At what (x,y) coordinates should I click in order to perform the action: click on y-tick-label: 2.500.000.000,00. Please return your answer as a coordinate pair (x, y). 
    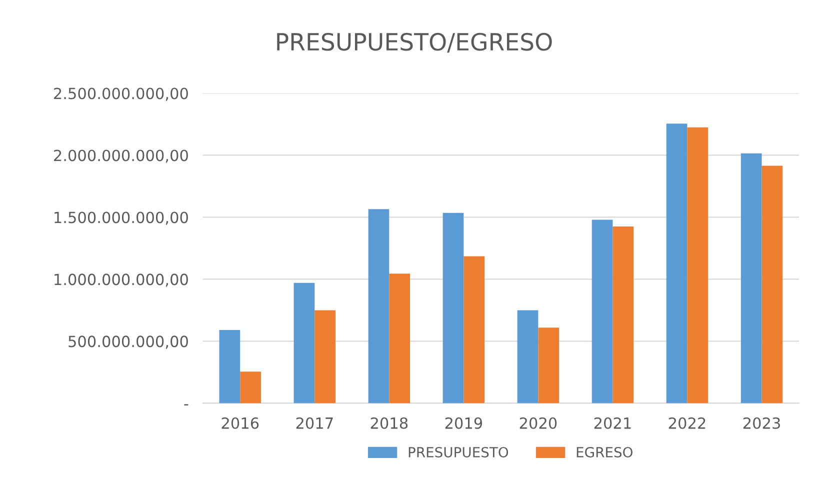
    Looking at the image, I should click on (121, 94).